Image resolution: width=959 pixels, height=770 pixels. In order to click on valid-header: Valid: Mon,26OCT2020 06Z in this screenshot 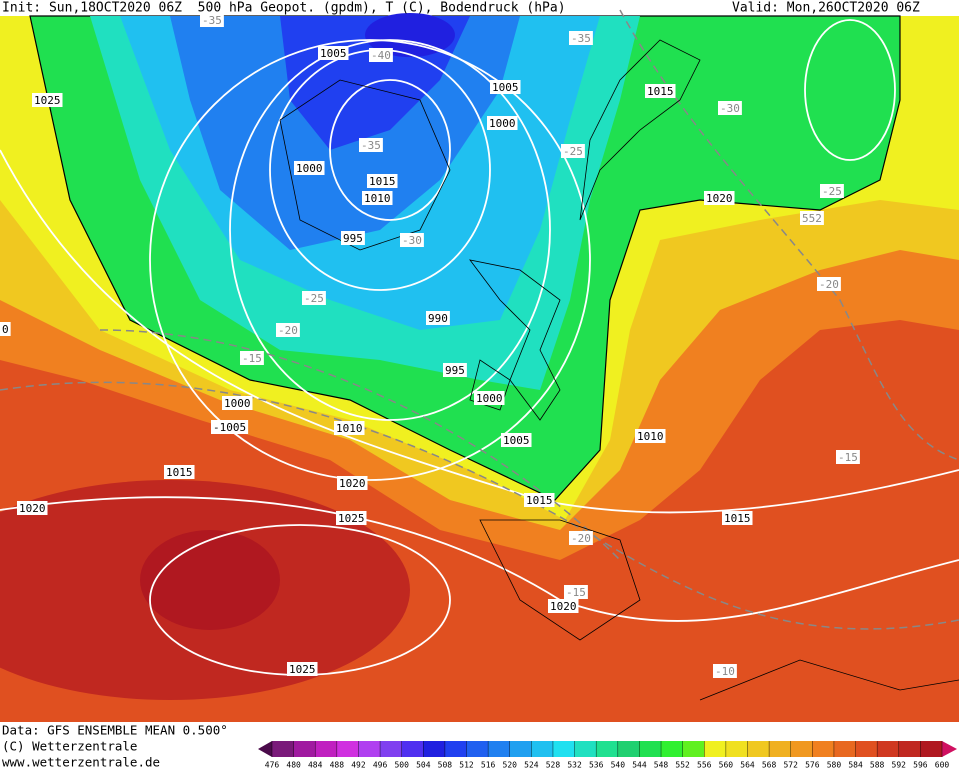, I will do `click(826, 8)`.